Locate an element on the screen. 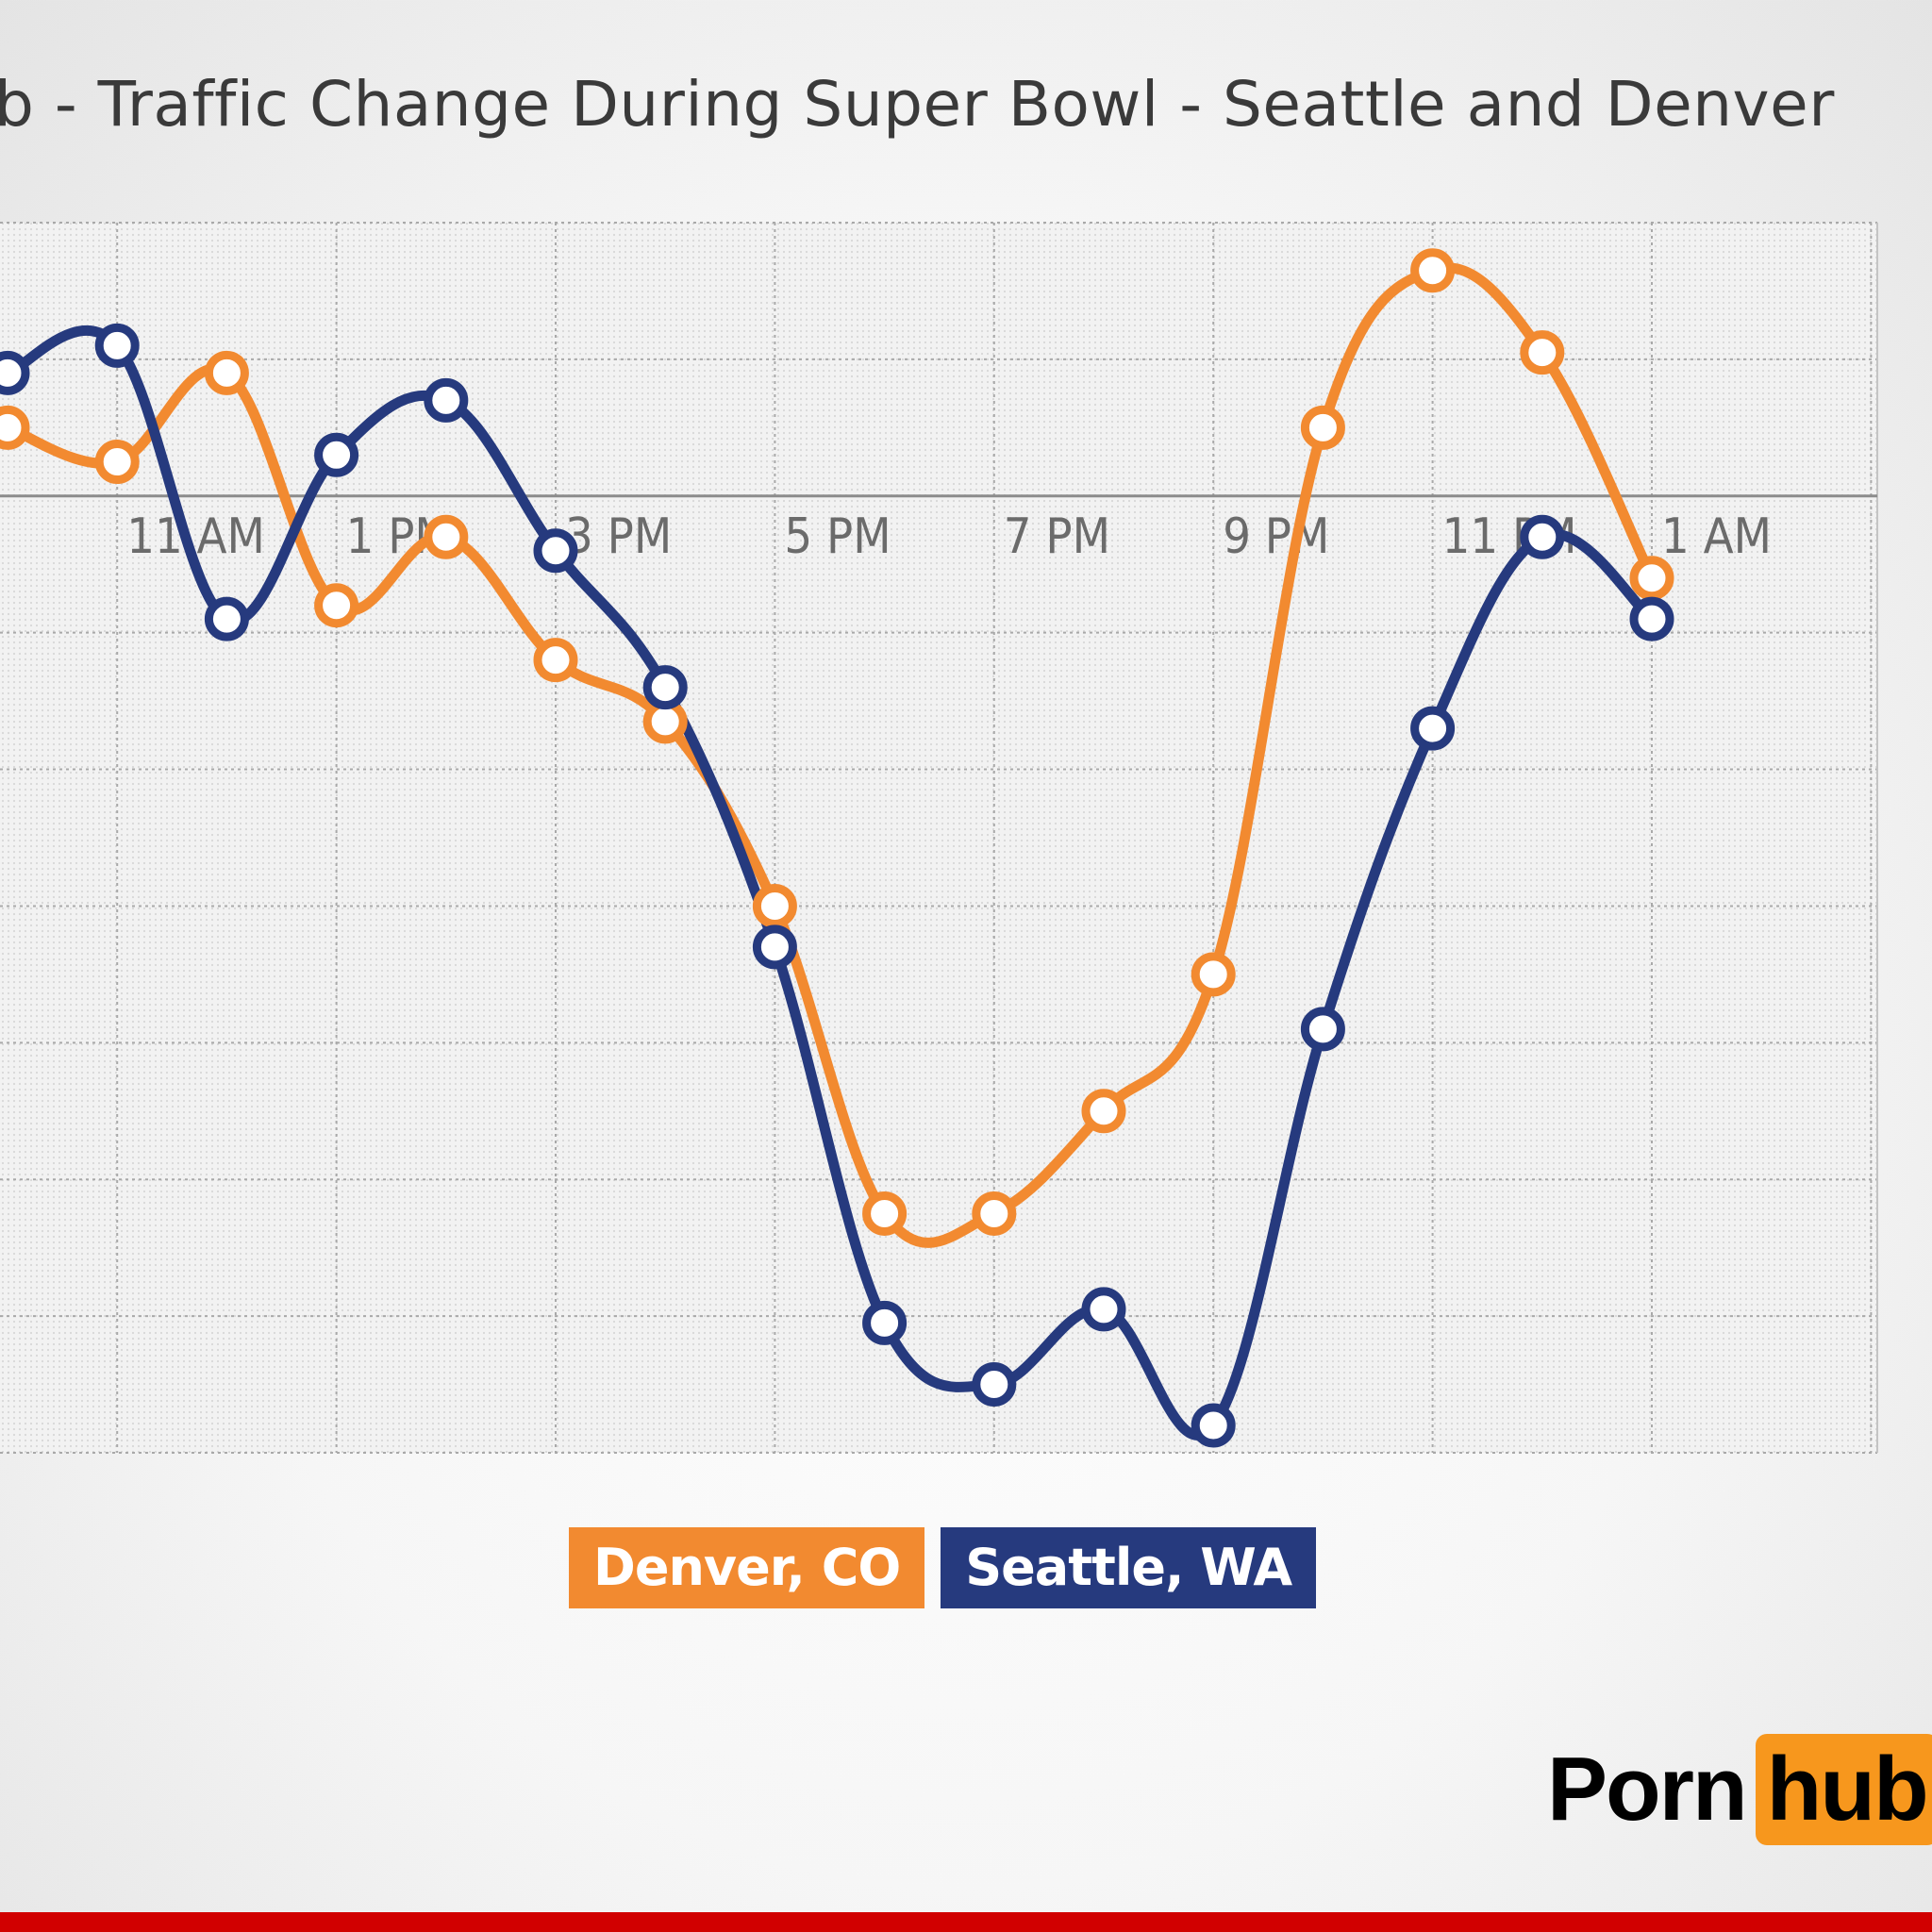  legend-item-seattle: Seattle, WA is located at coordinates (1129, 1567).